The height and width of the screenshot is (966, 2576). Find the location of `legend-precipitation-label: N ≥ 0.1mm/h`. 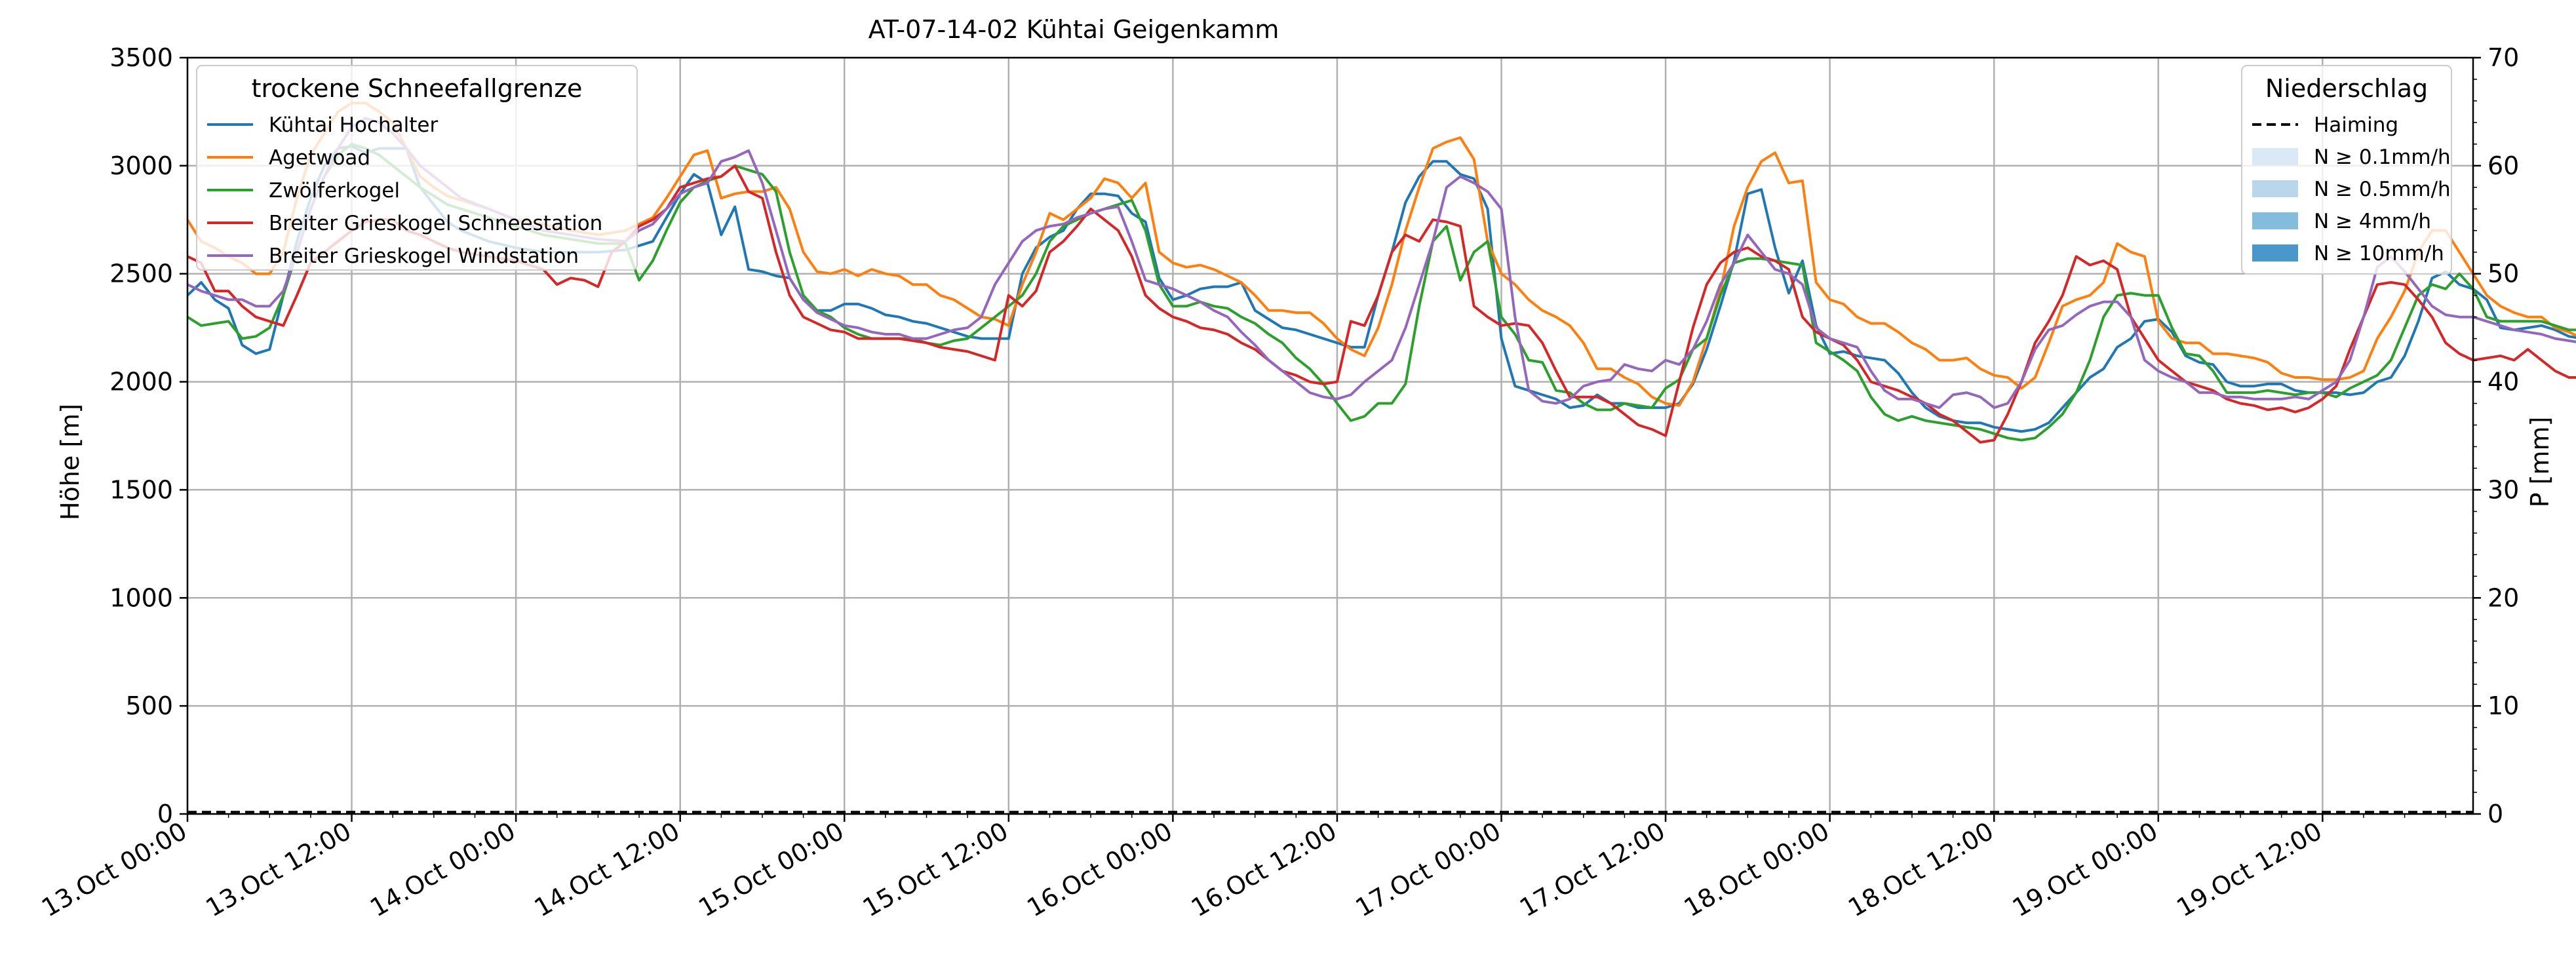

legend-precipitation-label: N ≥ 0.1mm/h is located at coordinates (2382, 157).